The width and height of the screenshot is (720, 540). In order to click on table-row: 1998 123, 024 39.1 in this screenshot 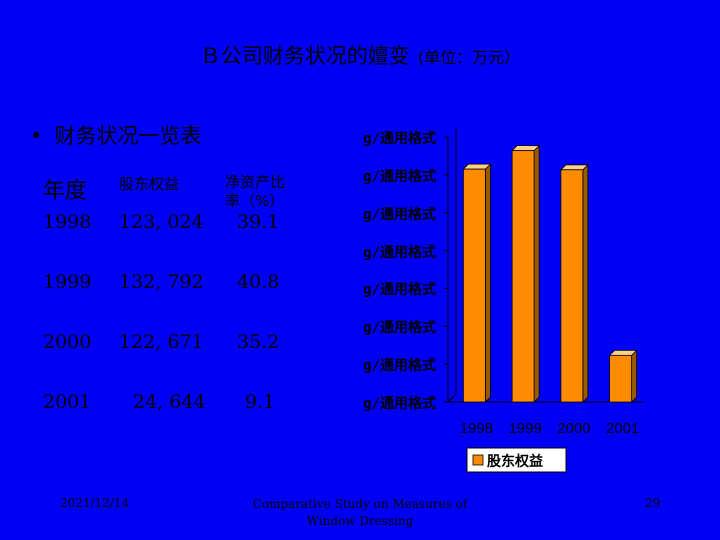, I will do `click(164, 241)`.